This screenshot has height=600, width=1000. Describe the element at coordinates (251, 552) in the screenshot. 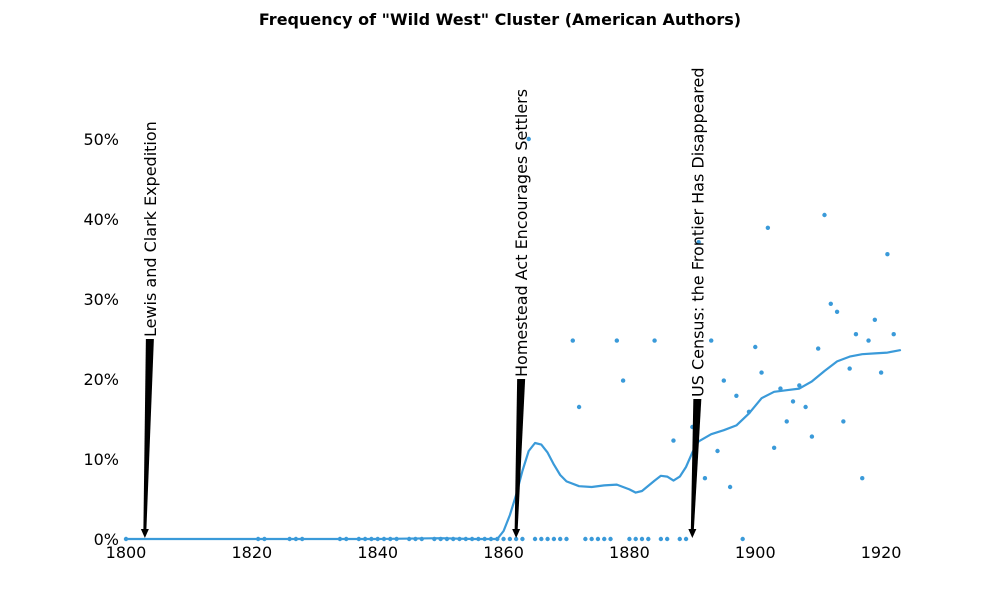

I see `x-tick-label: 1820` at that location.